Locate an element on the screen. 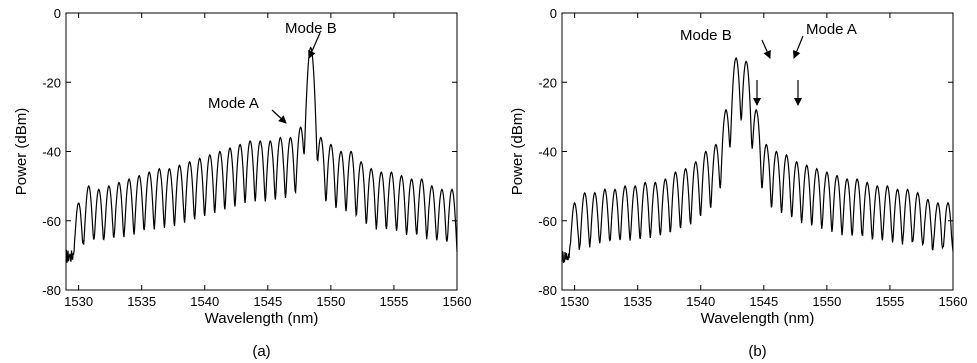 The image size is (977, 363). annotation-mode-a: Mode A is located at coordinates (831, 29).